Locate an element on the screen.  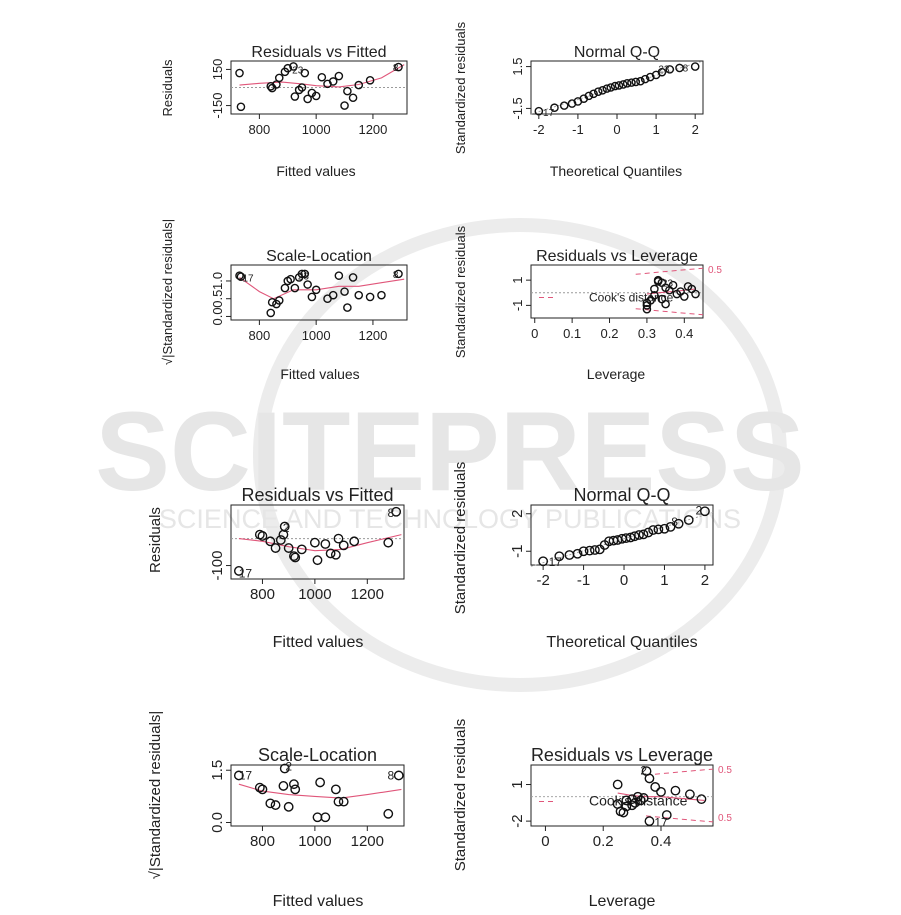
qq-reference-line is located at coordinates (617, 87).